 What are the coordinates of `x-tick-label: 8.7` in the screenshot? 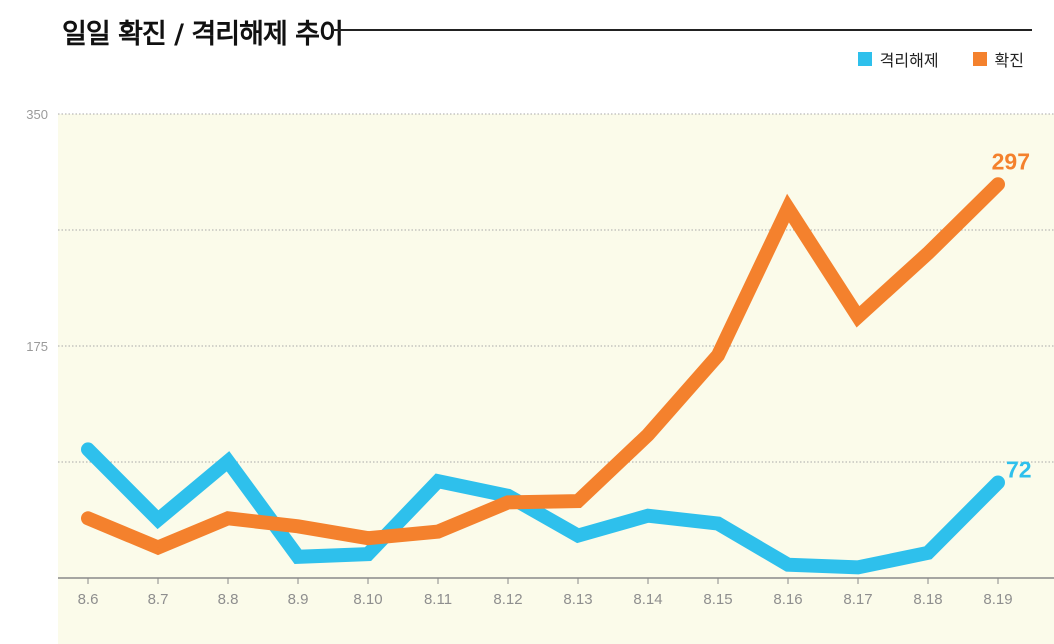 It's located at (158, 599).